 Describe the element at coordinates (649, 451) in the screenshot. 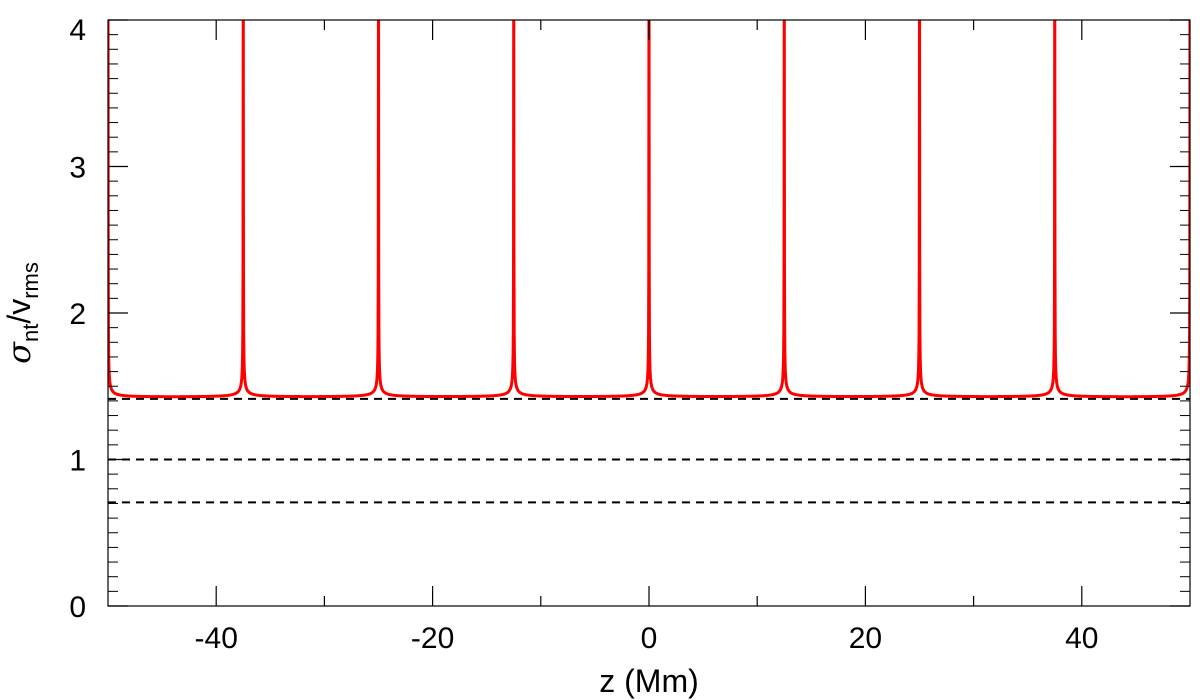

I see `reference-lines` at that location.